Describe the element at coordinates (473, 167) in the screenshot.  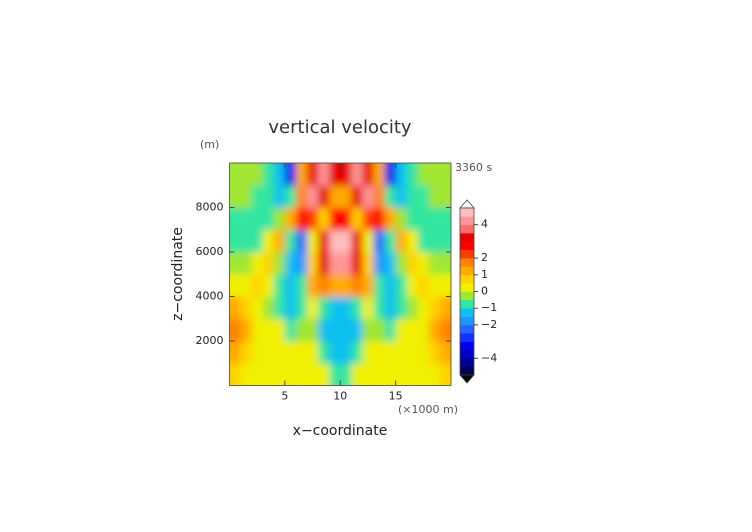
I see `time-label: 3360 s` at that location.